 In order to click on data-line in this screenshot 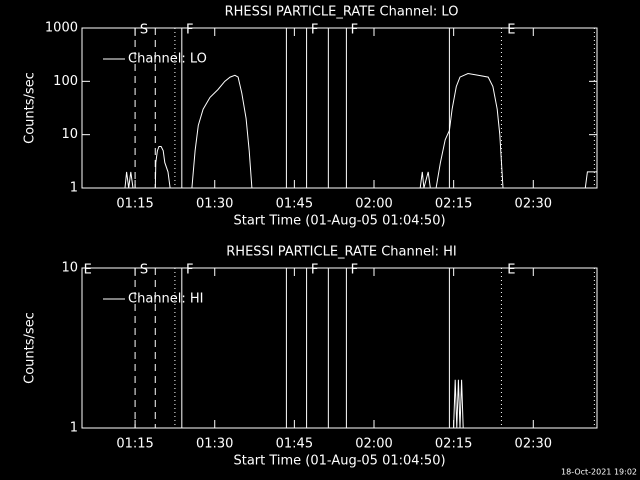, I will do `click(339, 404)`.